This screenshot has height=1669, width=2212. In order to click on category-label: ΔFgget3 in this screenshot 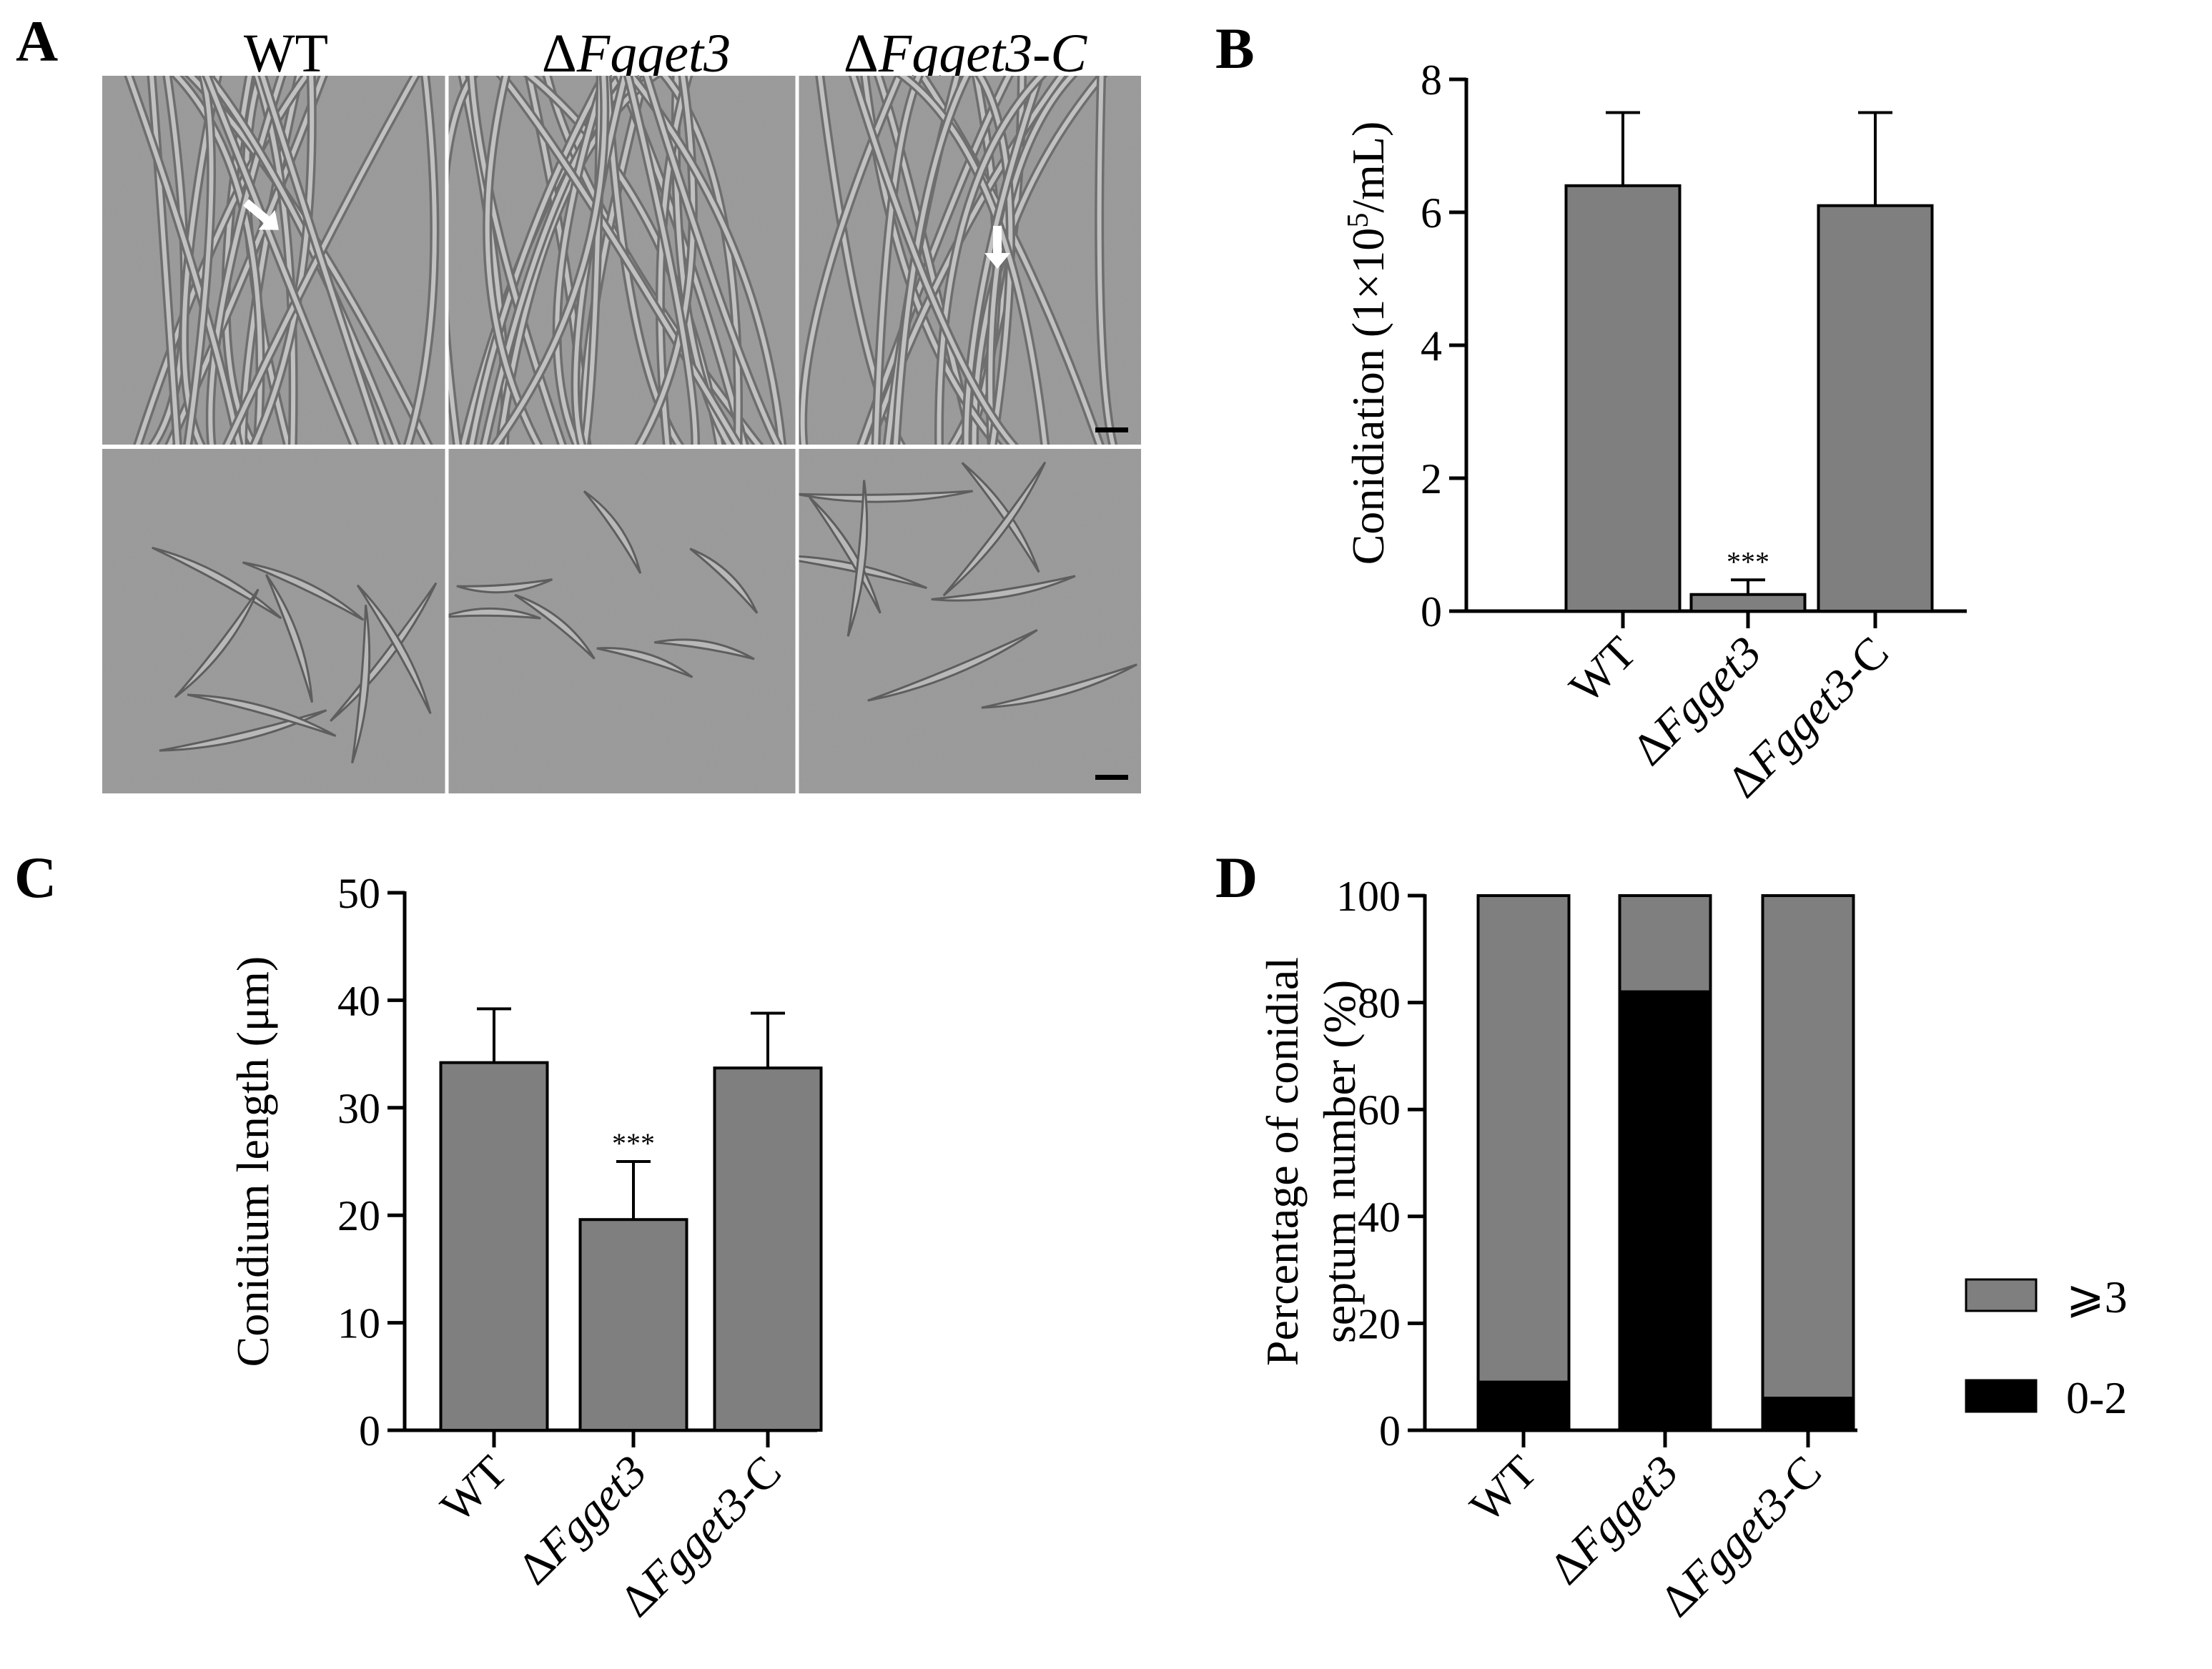, I will do `click(1613, 1520)`.